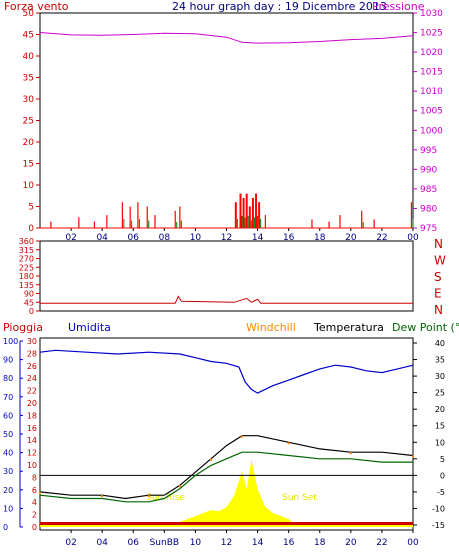 The height and width of the screenshot is (555, 459). I want to click on wind-tick-label: 5, so click(31, 208).